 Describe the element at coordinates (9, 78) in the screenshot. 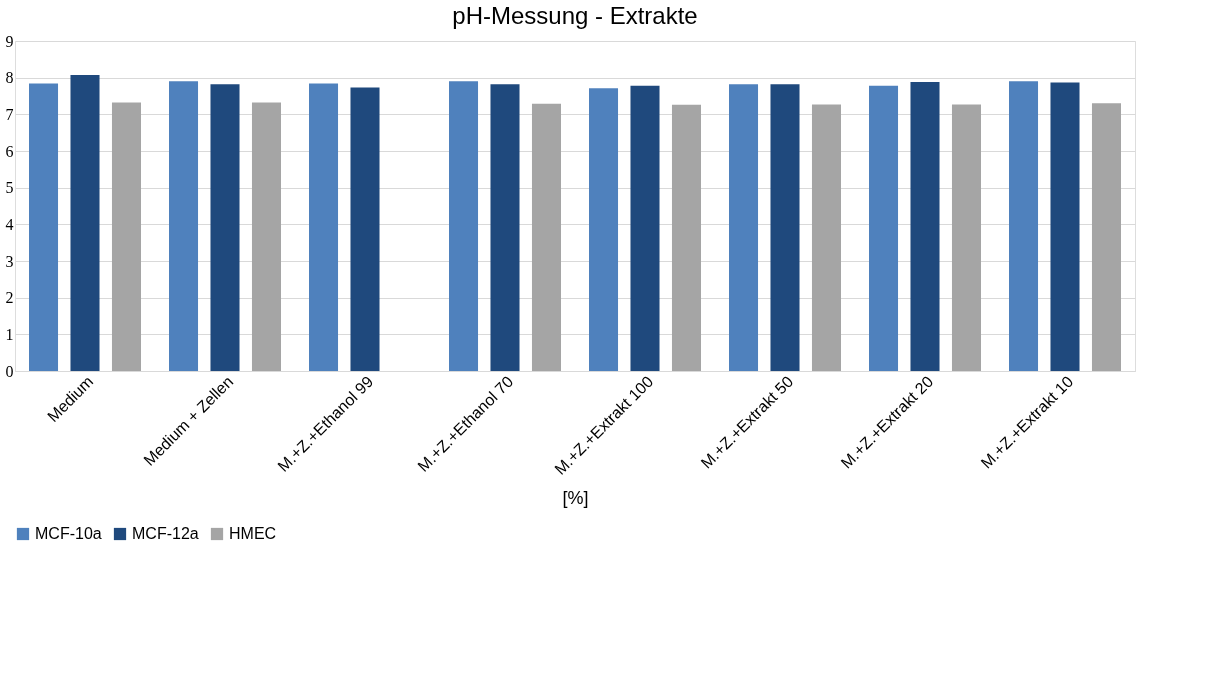

I see `y-tick-label: 8` at that location.